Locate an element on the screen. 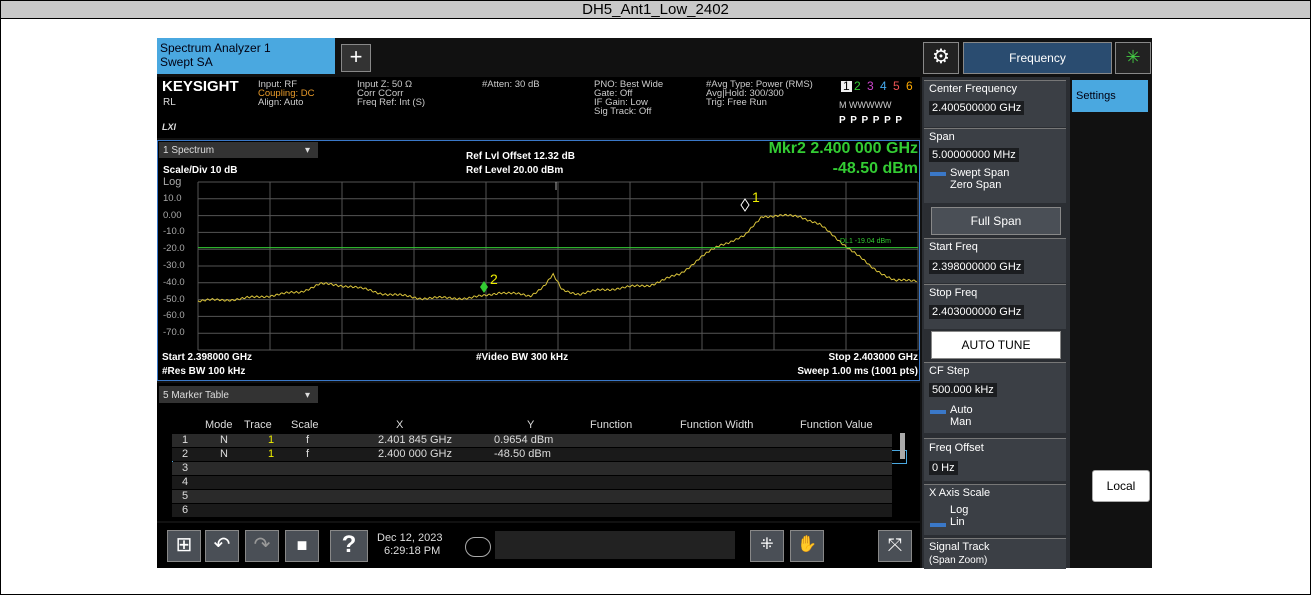  touch-button: ✋ is located at coordinates (807, 546).